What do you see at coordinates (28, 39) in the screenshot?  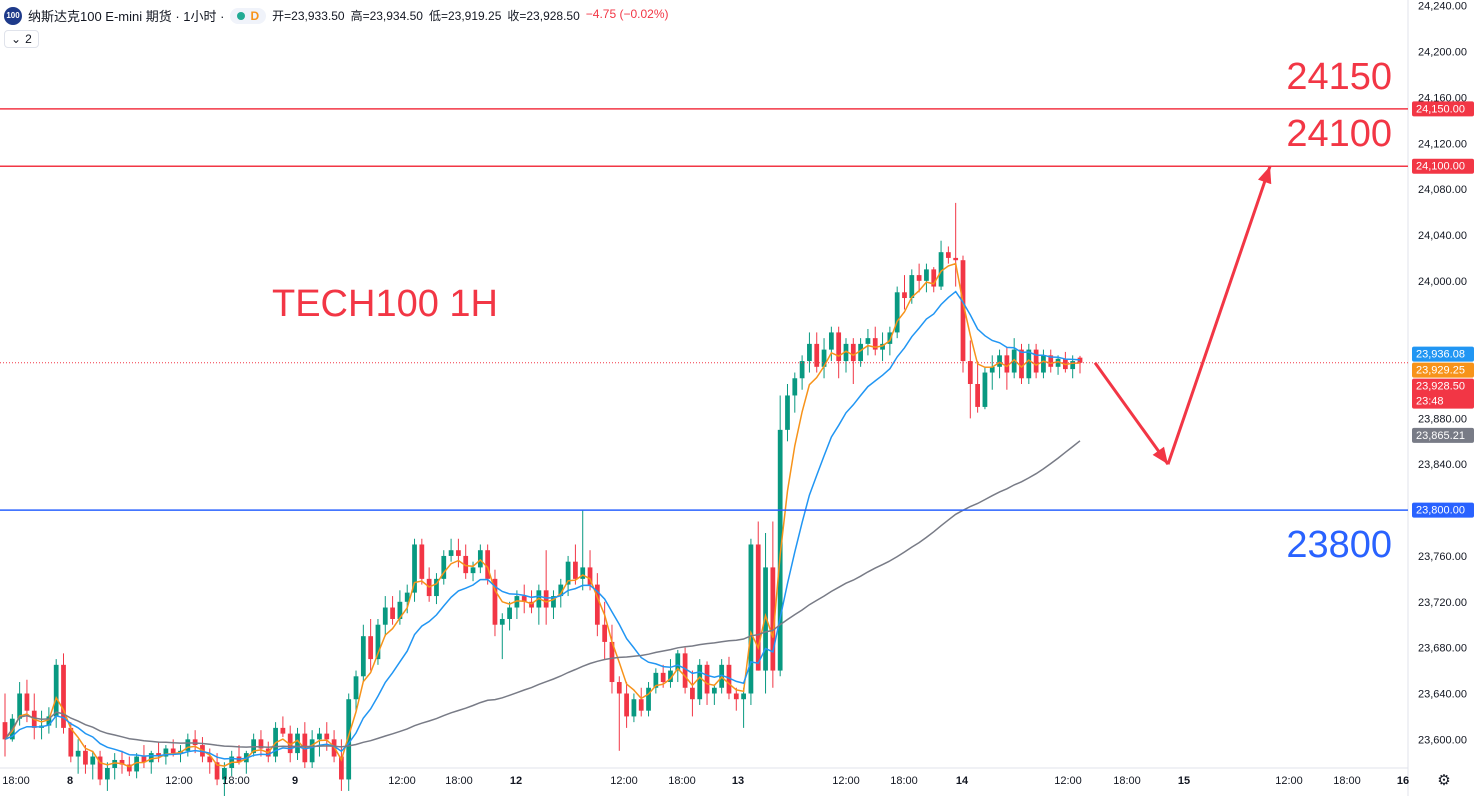 I see `indicators-count: 2` at bounding box center [28, 39].